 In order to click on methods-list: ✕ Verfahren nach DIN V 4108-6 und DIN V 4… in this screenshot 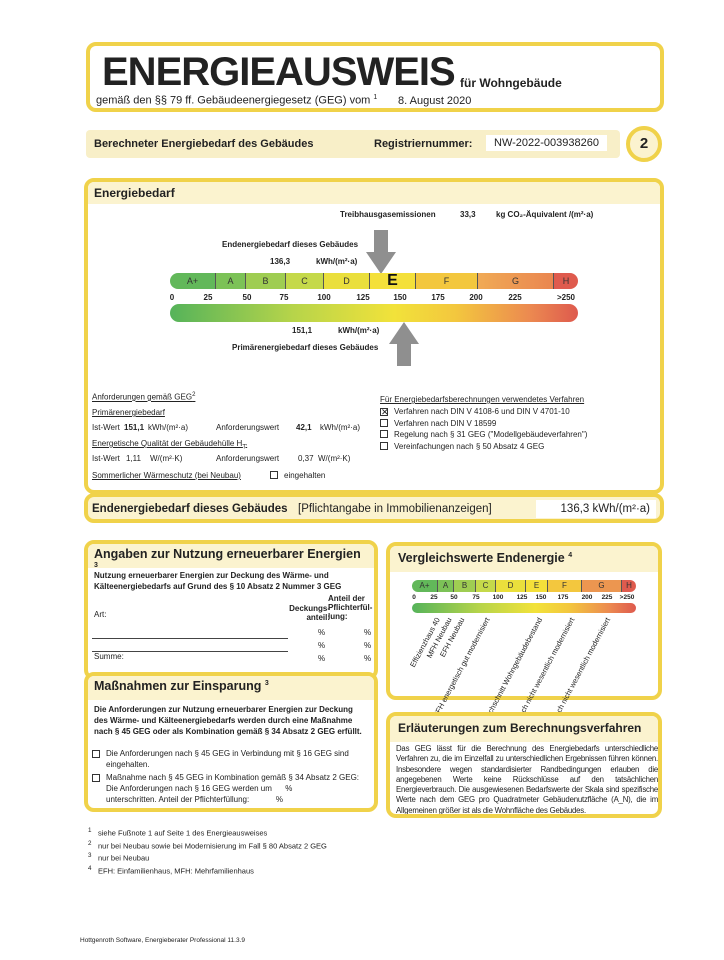, I will do `click(483, 429)`.